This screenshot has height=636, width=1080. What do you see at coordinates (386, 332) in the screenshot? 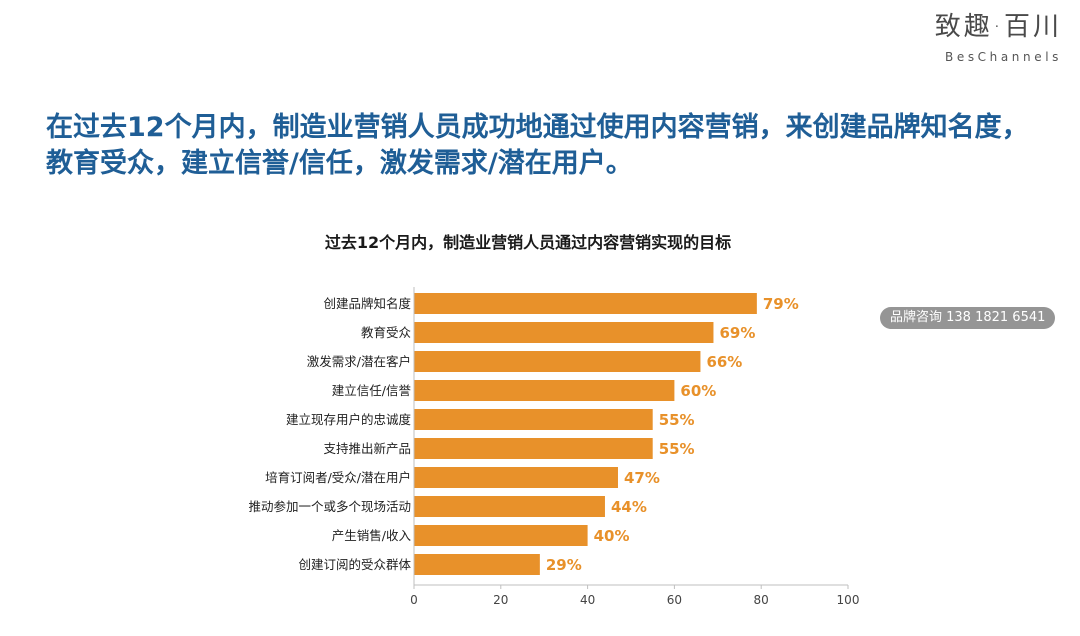
I see `category-label: 教育受众` at bounding box center [386, 332].